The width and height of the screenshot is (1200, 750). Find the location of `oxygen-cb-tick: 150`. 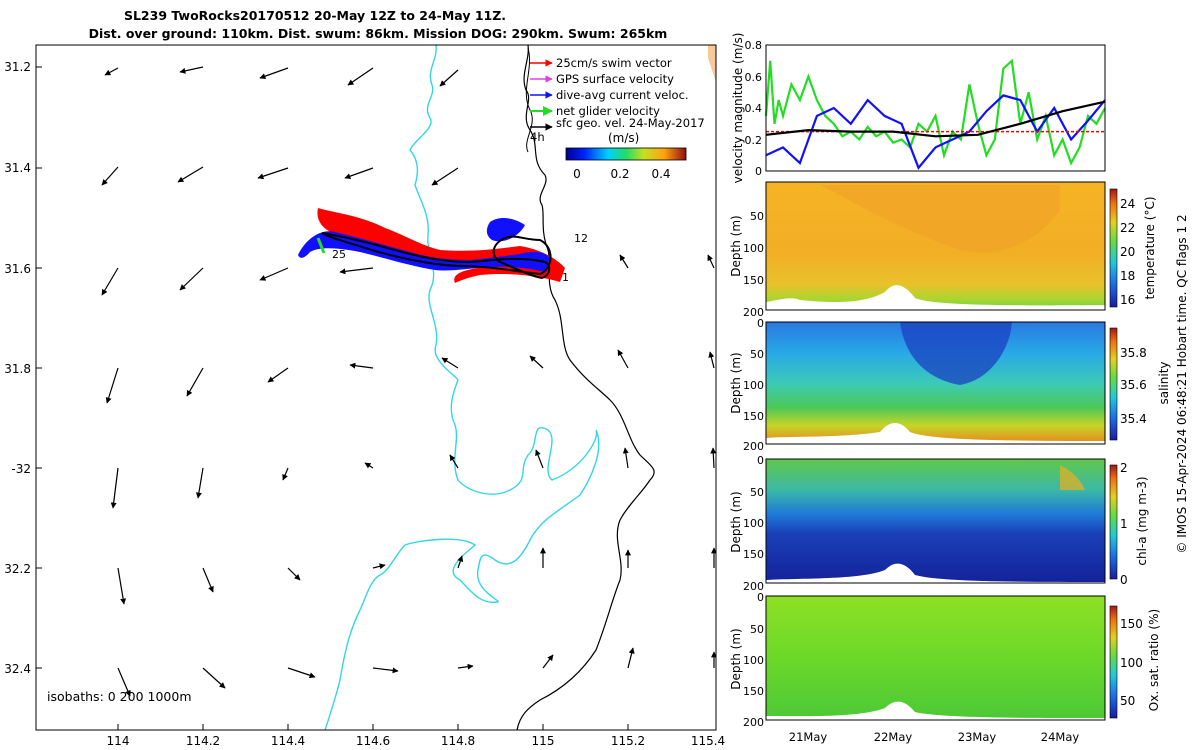

oxygen-cb-tick: 150 is located at coordinates (1131, 624).